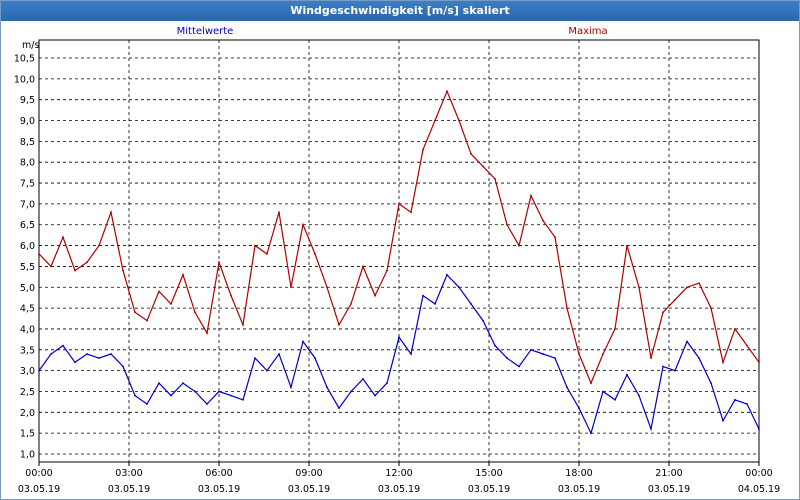 Image resolution: width=800 pixels, height=500 pixels. What do you see at coordinates (758, 473) in the screenshot?
I see `x-tick-time: 00:00` at bounding box center [758, 473].